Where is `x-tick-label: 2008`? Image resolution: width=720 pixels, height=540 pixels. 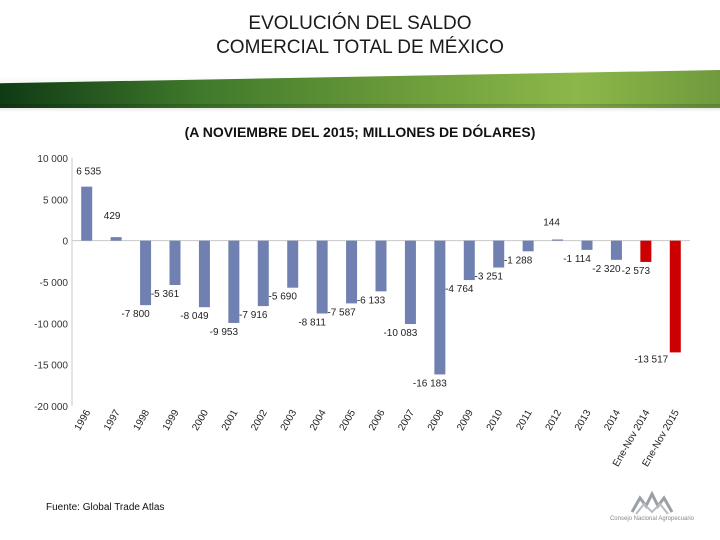 x-tick-label: 2008 is located at coordinates (436, 420).